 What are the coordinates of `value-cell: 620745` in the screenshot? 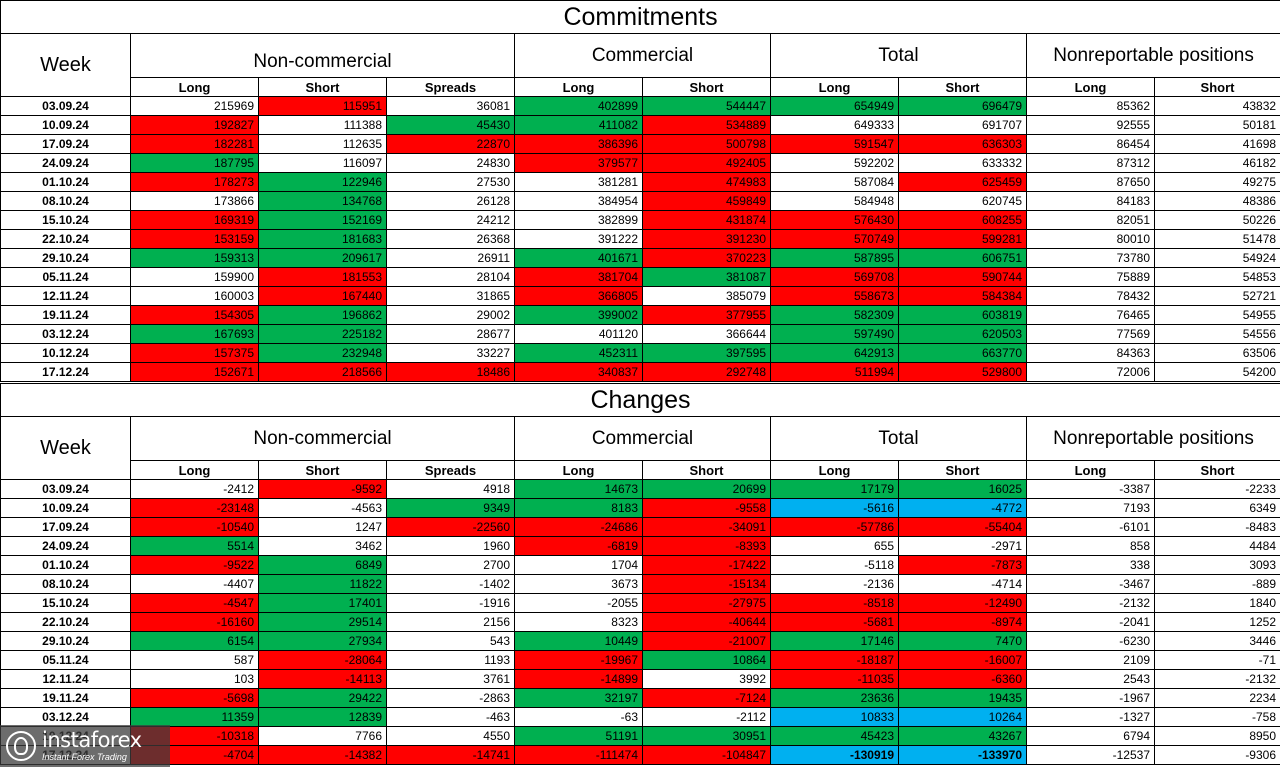 It's located at (962, 201).